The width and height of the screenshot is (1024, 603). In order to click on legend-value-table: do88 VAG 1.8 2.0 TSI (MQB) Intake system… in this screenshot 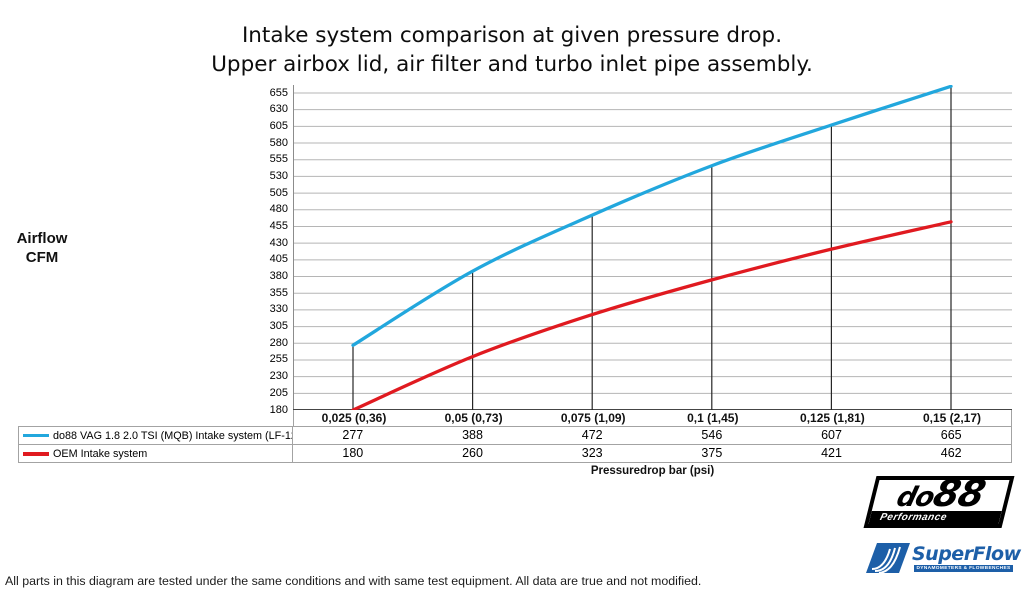, I will do `click(515, 444)`.